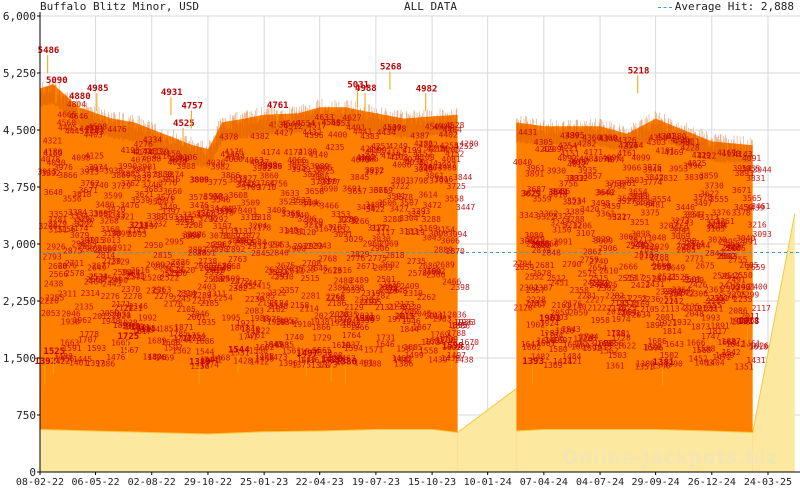 Image resolution: width=800 pixels, height=490 pixels. I want to click on hit-value-label: 2726, so click(180, 262).